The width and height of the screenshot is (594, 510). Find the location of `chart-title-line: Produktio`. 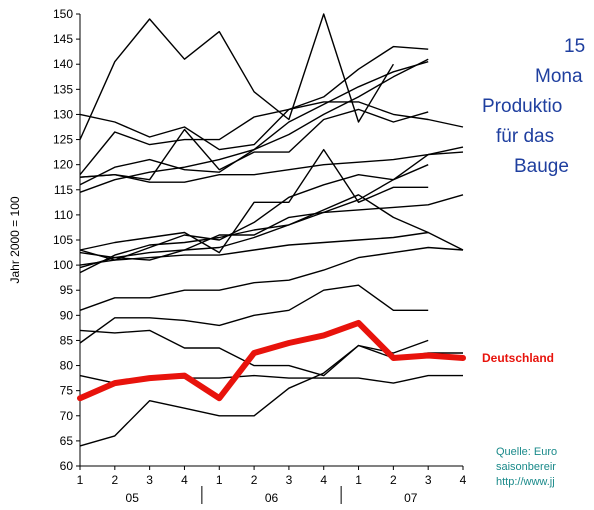

chart-title-line: Produktio is located at coordinates (522, 106).